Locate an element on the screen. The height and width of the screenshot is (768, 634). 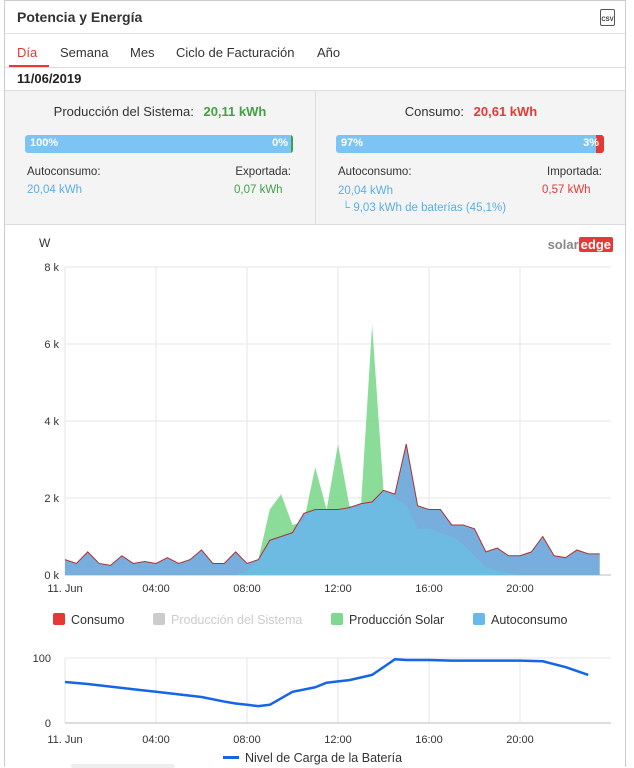
production-self-value: 20,04 kWh is located at coordinates (54, 190).